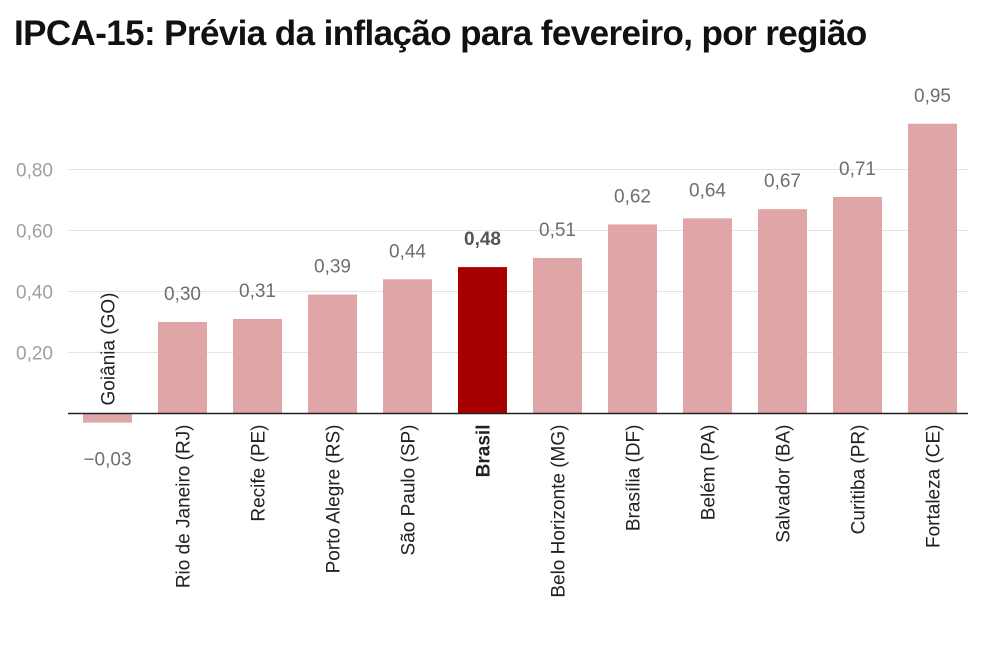  What do you see at coordinates (782, 181) in the screenshot?
I see `value-label-9: 0,67` at bounding box center [782, 181].